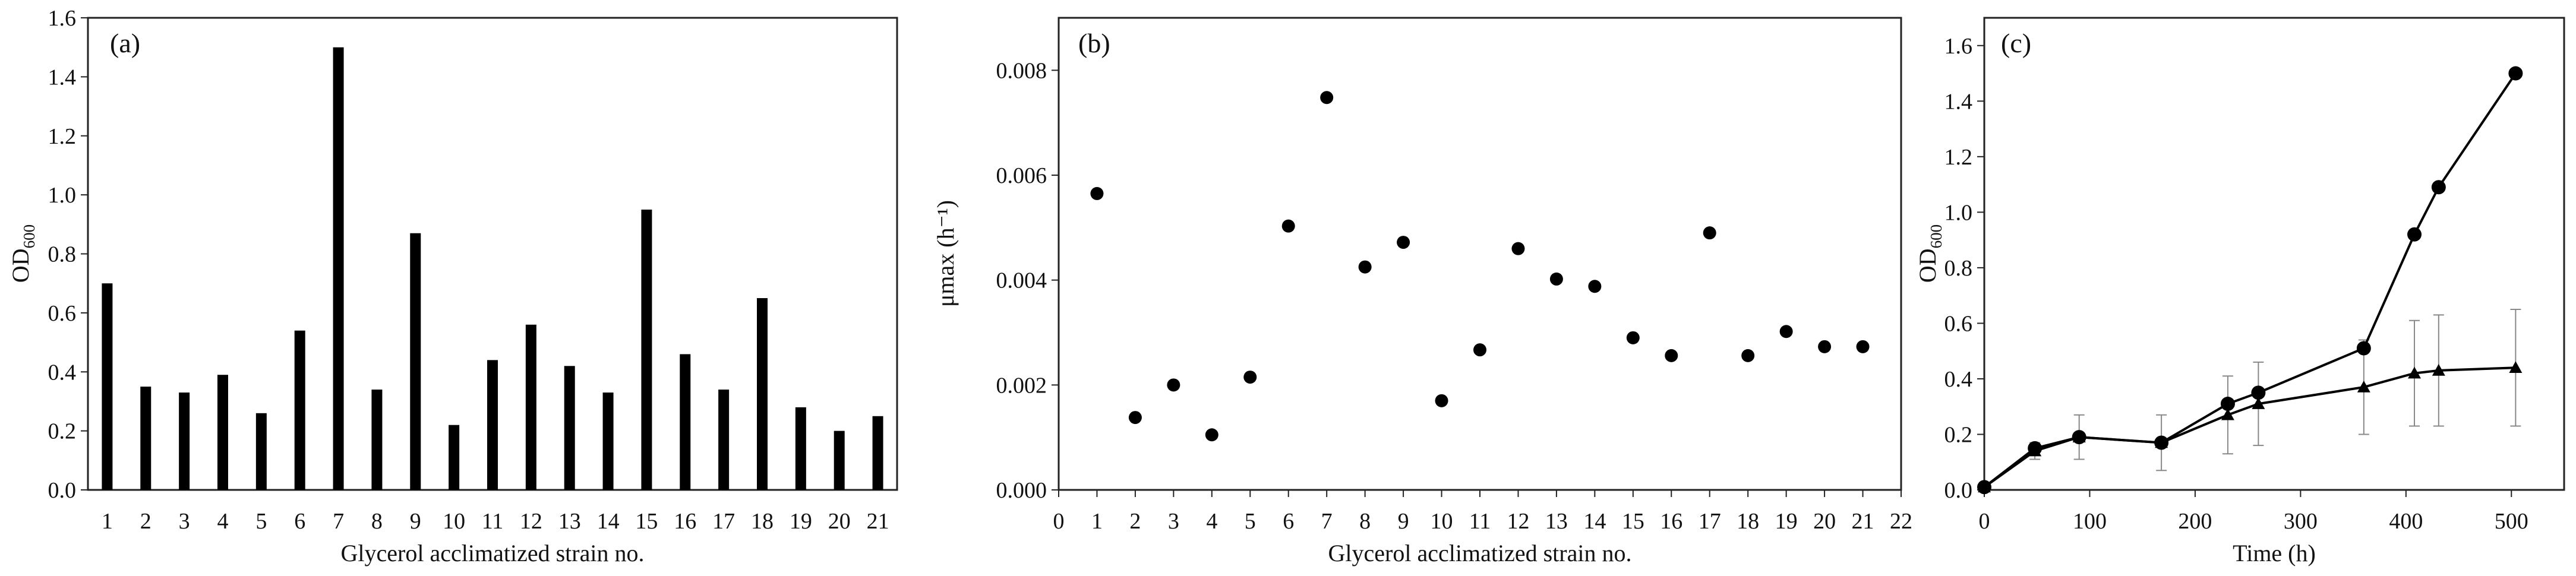 The height and width of the screenshot is (576, 2576). I want to click on panel-label: (a), so click(125, 43).